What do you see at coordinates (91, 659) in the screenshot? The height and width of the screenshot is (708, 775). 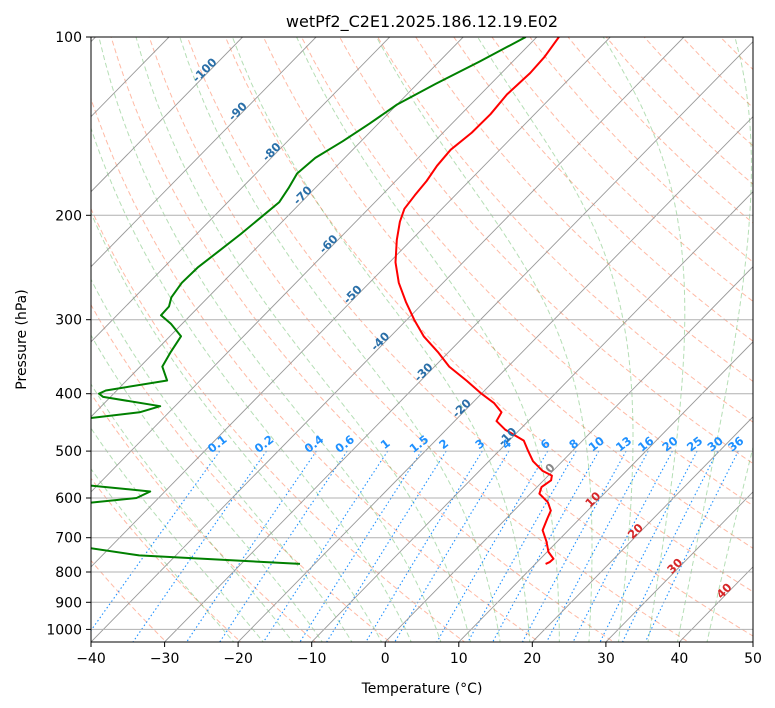 I see `x-tick-label: −40` at bounding box center [91, 659].